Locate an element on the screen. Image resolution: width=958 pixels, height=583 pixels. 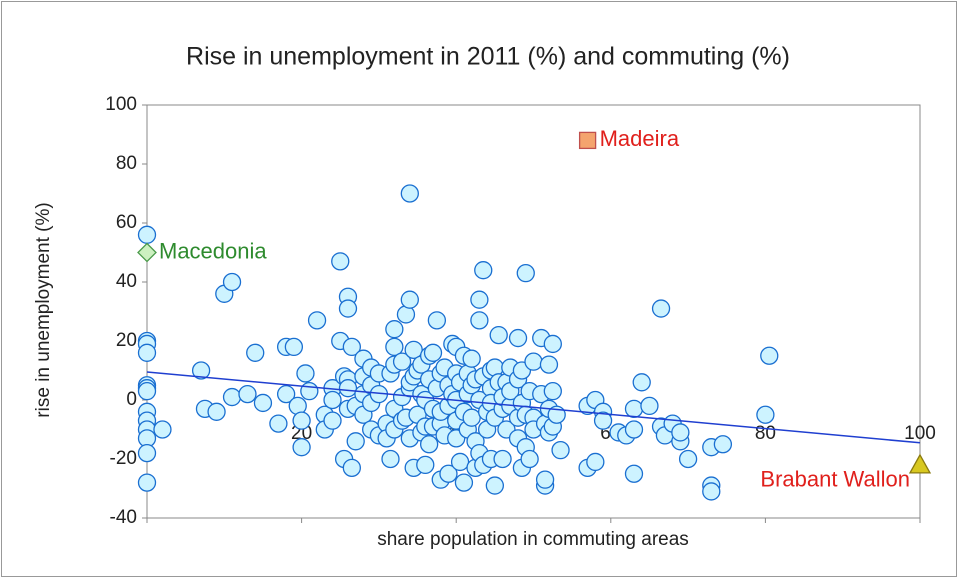
y-tick-label: -40 is located at coordinates (123, 517).